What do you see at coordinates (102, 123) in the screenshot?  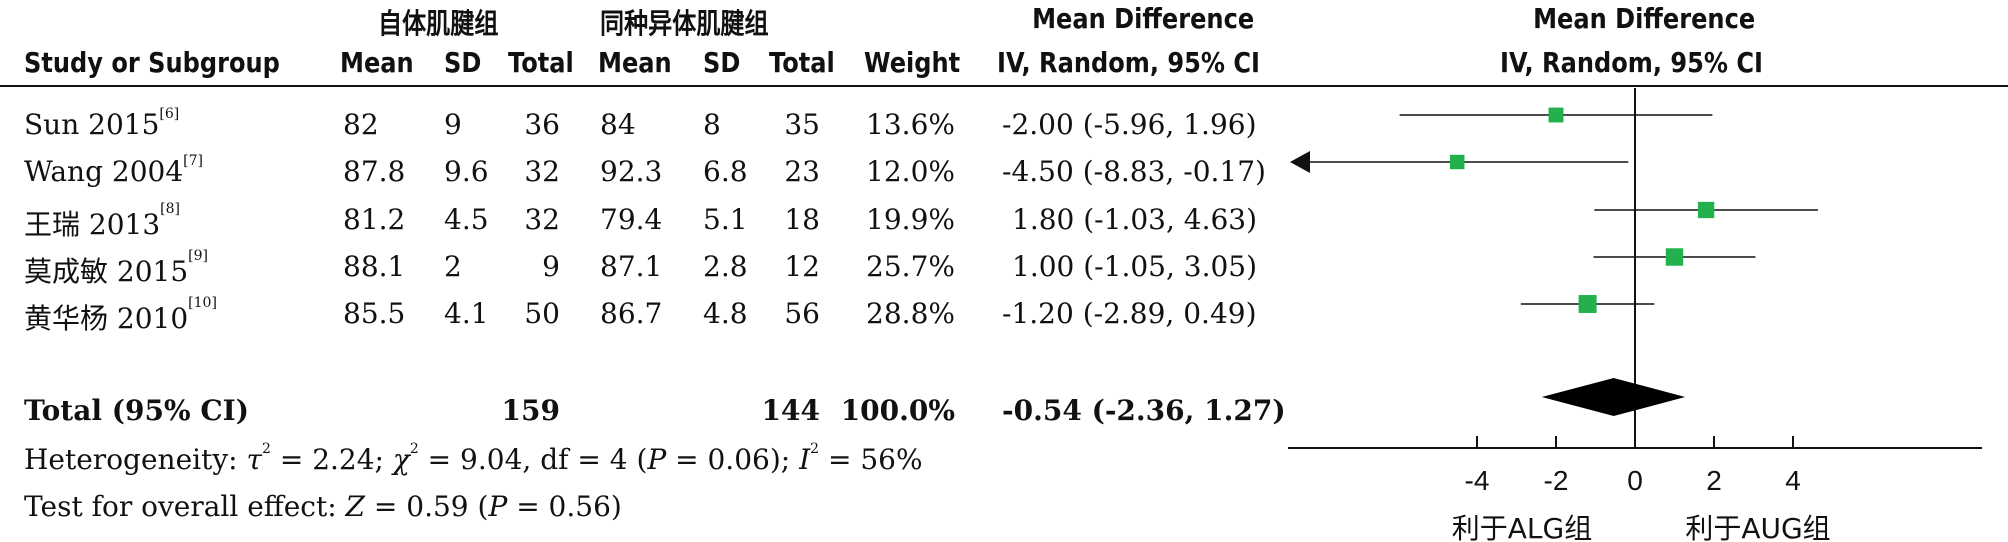 I see `study-name: Sun 2015[6]` at bounding box center [102, 123].